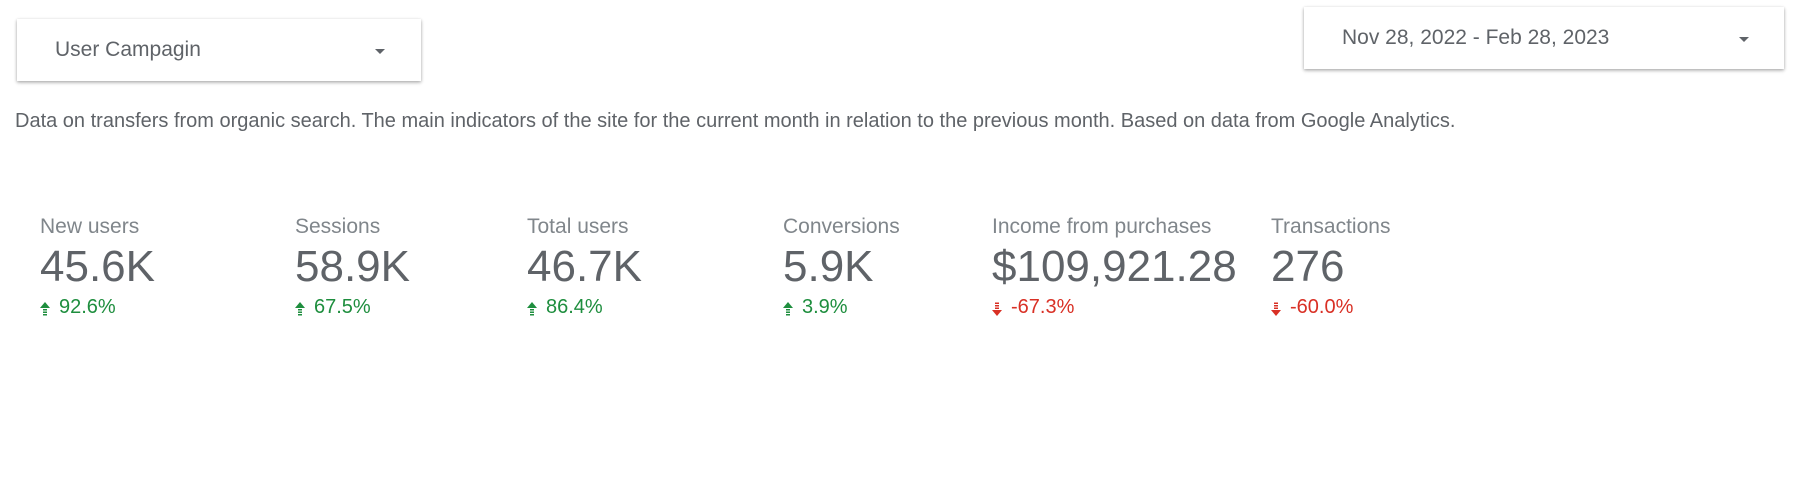  What do you see at coordinates (1114, 307) in the screenshot?
I see `metric-change: -67.3%` at bounding box center [1114, 307].